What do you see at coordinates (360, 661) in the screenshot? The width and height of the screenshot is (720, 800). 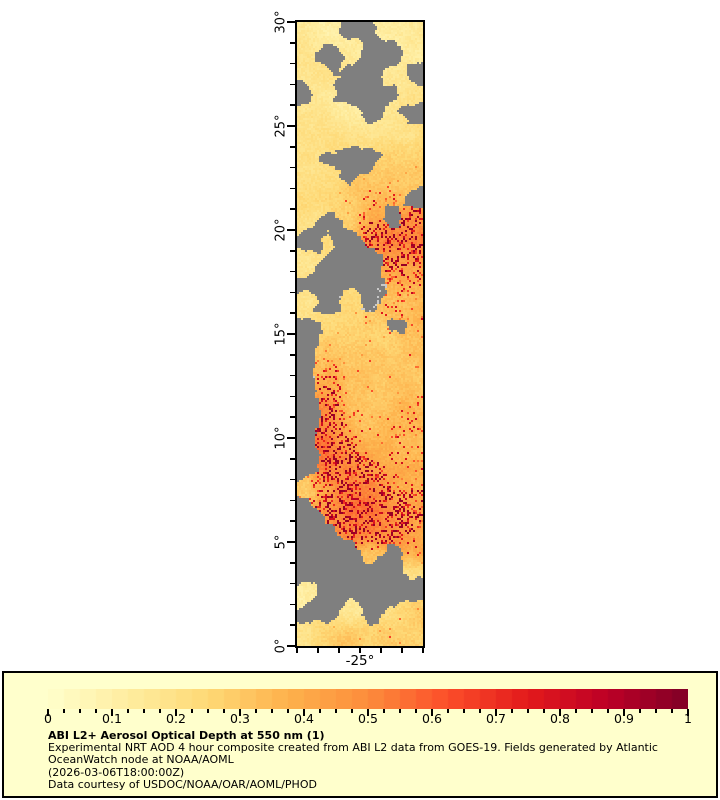 I see `lon-tick-label: -25°` at bounding box center [360, 661].